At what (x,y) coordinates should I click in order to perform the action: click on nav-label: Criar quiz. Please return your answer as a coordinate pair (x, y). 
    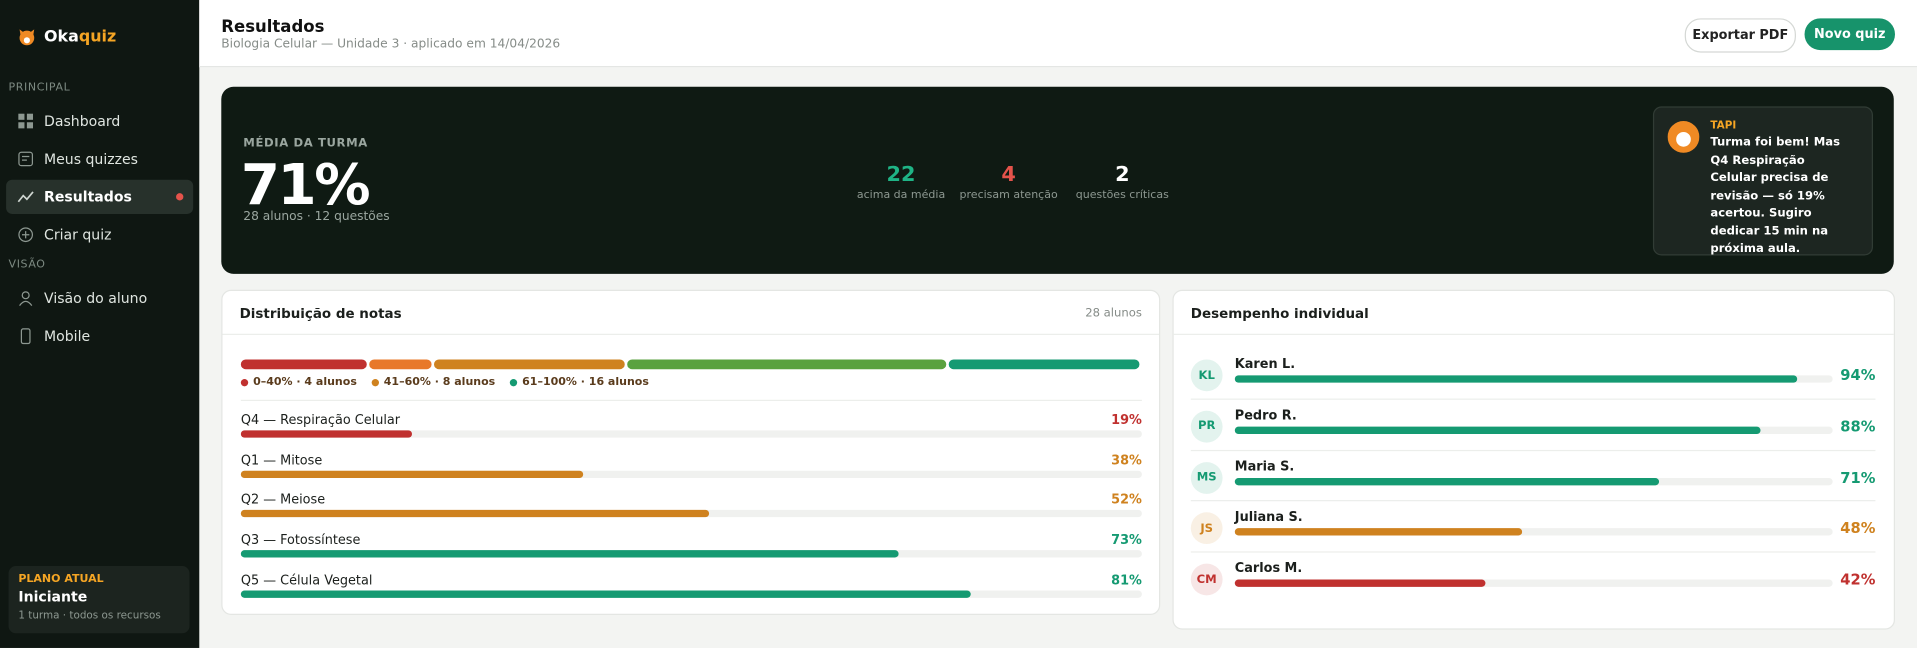
    Looking at the image, I should click on (78, 235).